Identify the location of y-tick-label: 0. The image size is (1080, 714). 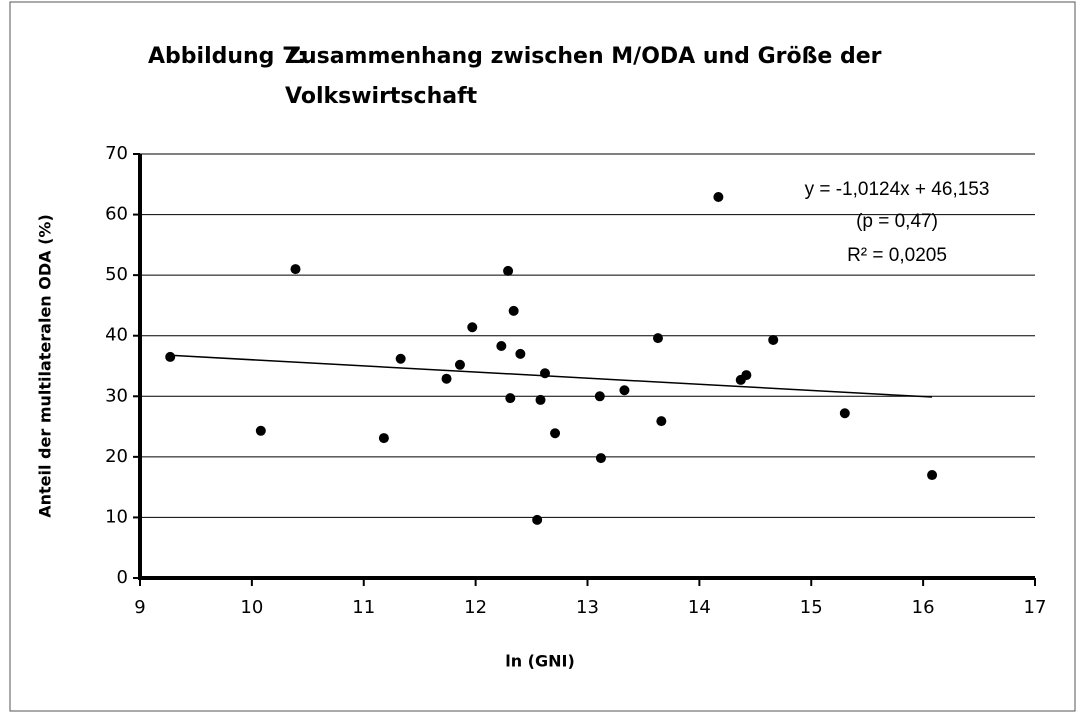
(122, 577).